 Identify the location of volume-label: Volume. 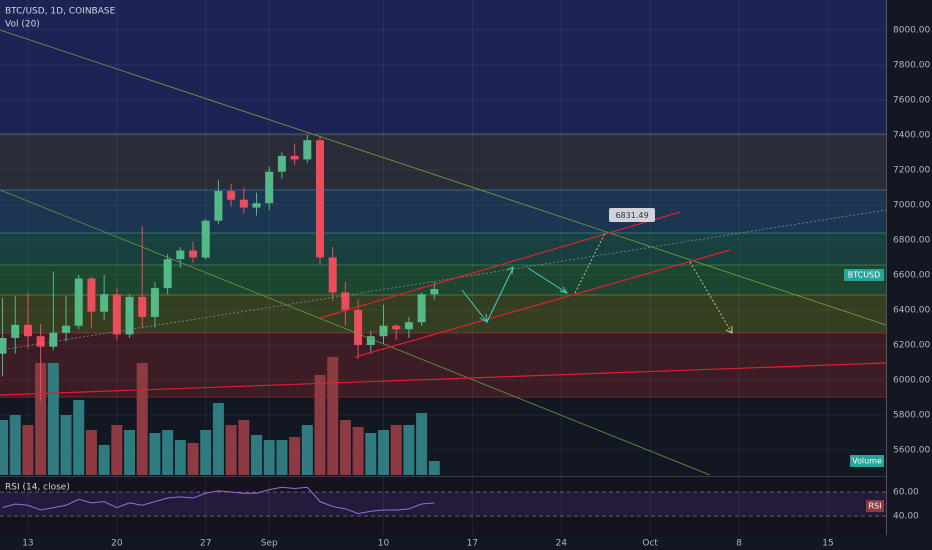
(867, 461).